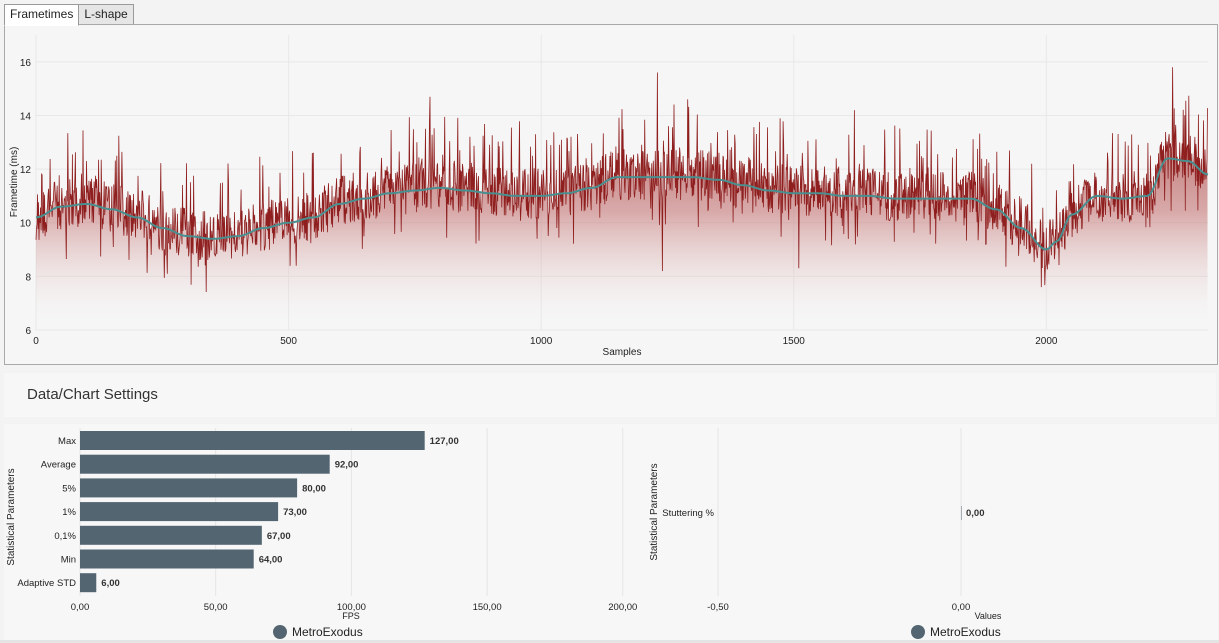 This screenshot has height=643, width=1219. What do you see at coordinates (26, 224) in the screenshot?
I see `y-tick-label: 10` at bounding box center [26, 224].